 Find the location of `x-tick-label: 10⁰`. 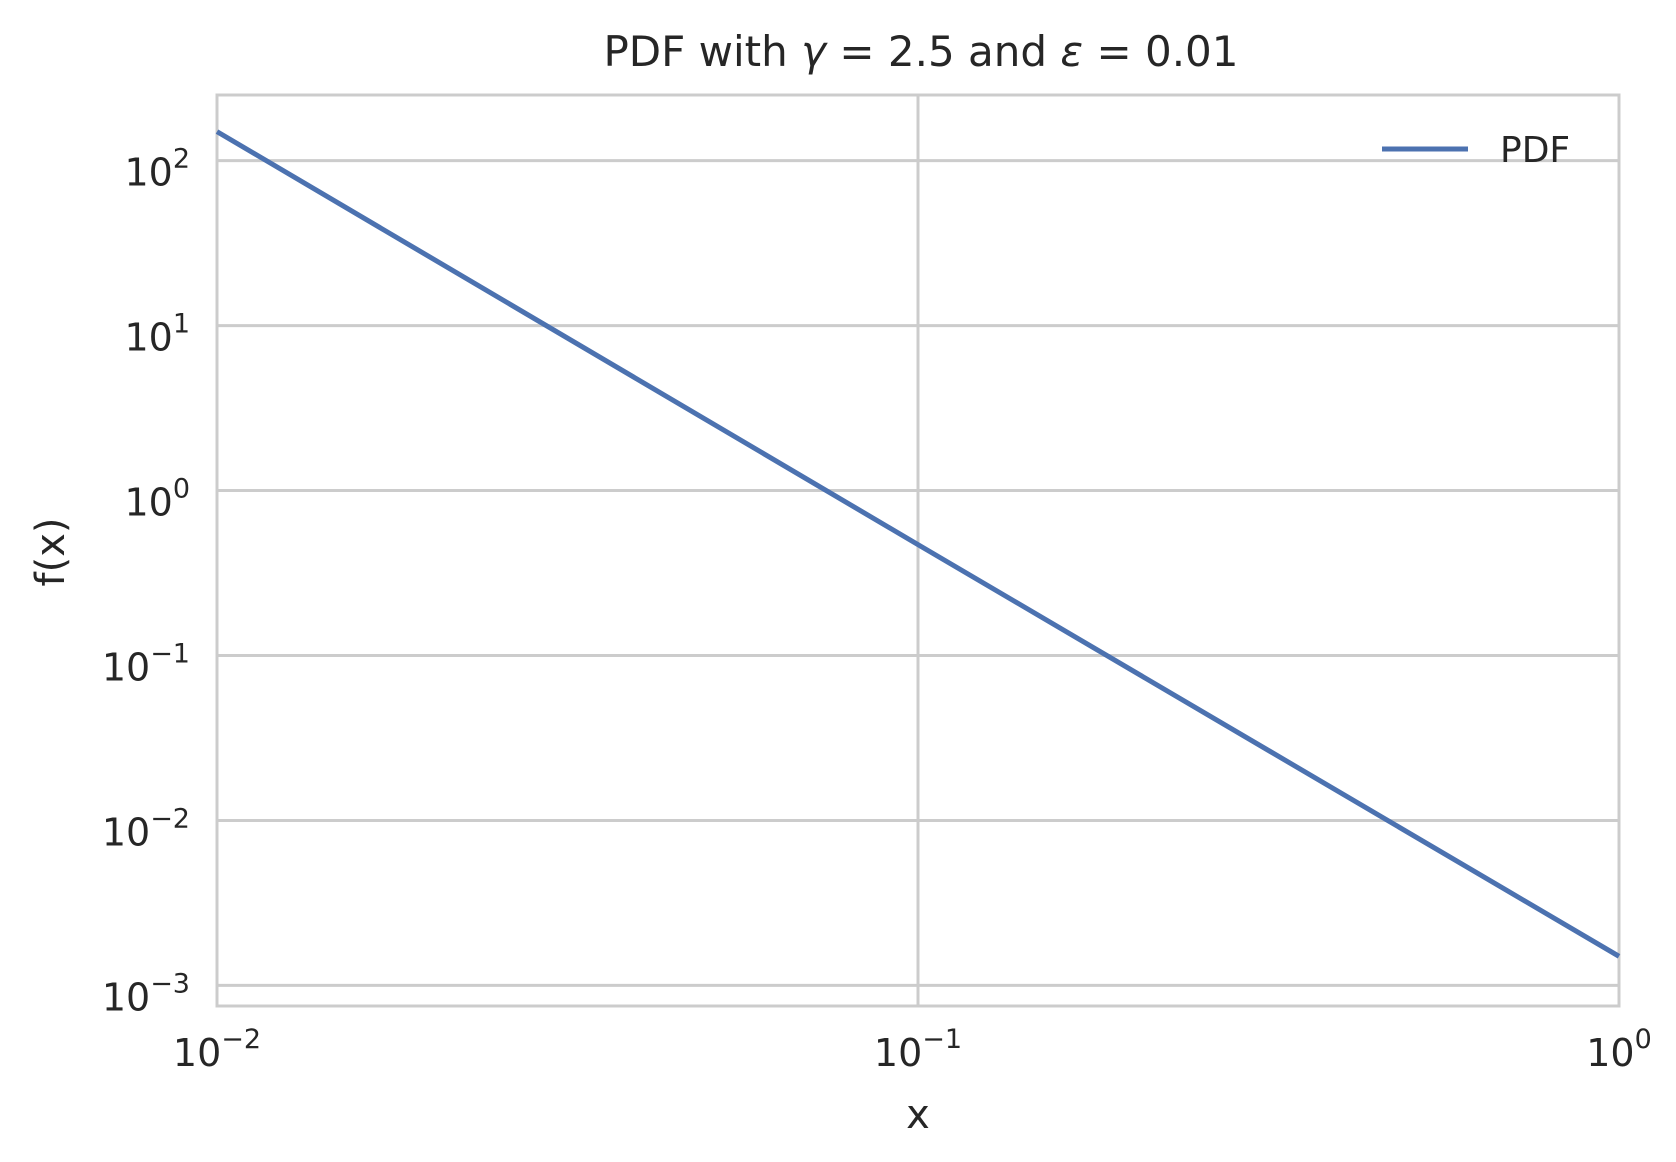

x-tick-label: 10⁰ is located at coordinates (1619, 1049).